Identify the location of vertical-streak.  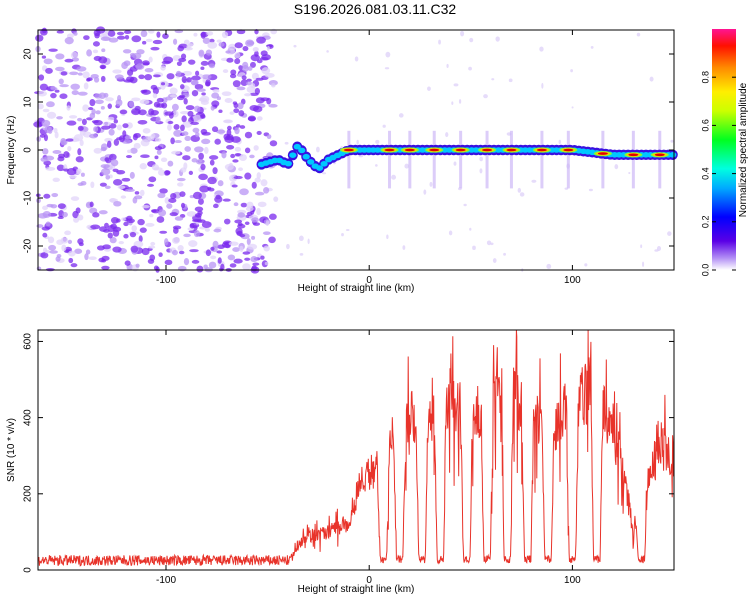
(410, 159).